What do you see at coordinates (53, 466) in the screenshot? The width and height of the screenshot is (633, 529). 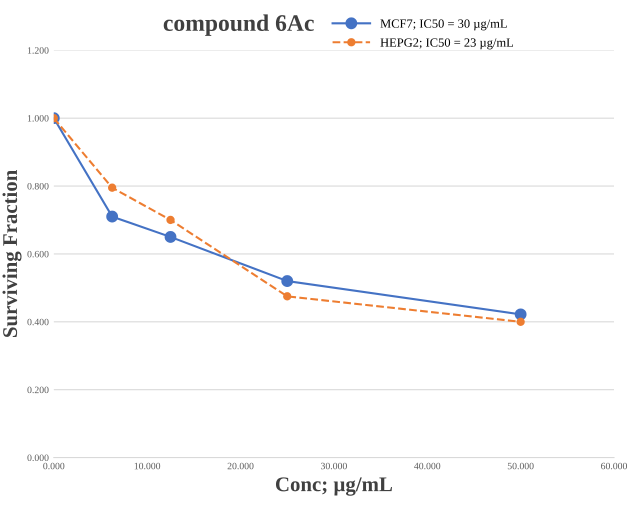 I see `x-tick-label: 0.000` at bounding box center [53, 466].